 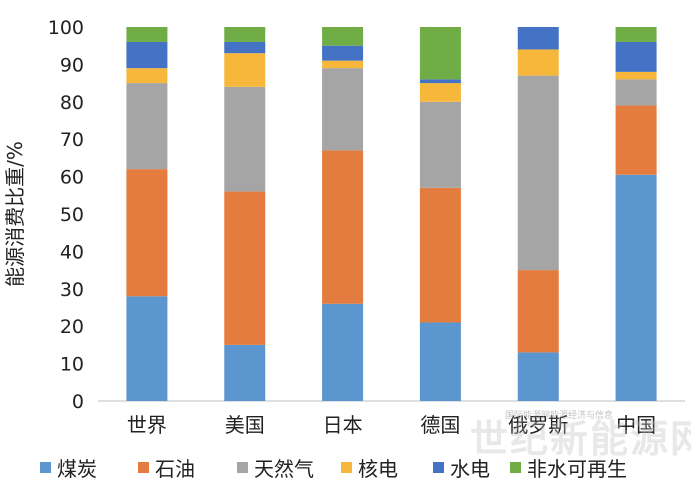 What do you see at coordinates (78, 402) in the screenshot?
I see `y-tick-label: 0` at bounding box center [78, 402].